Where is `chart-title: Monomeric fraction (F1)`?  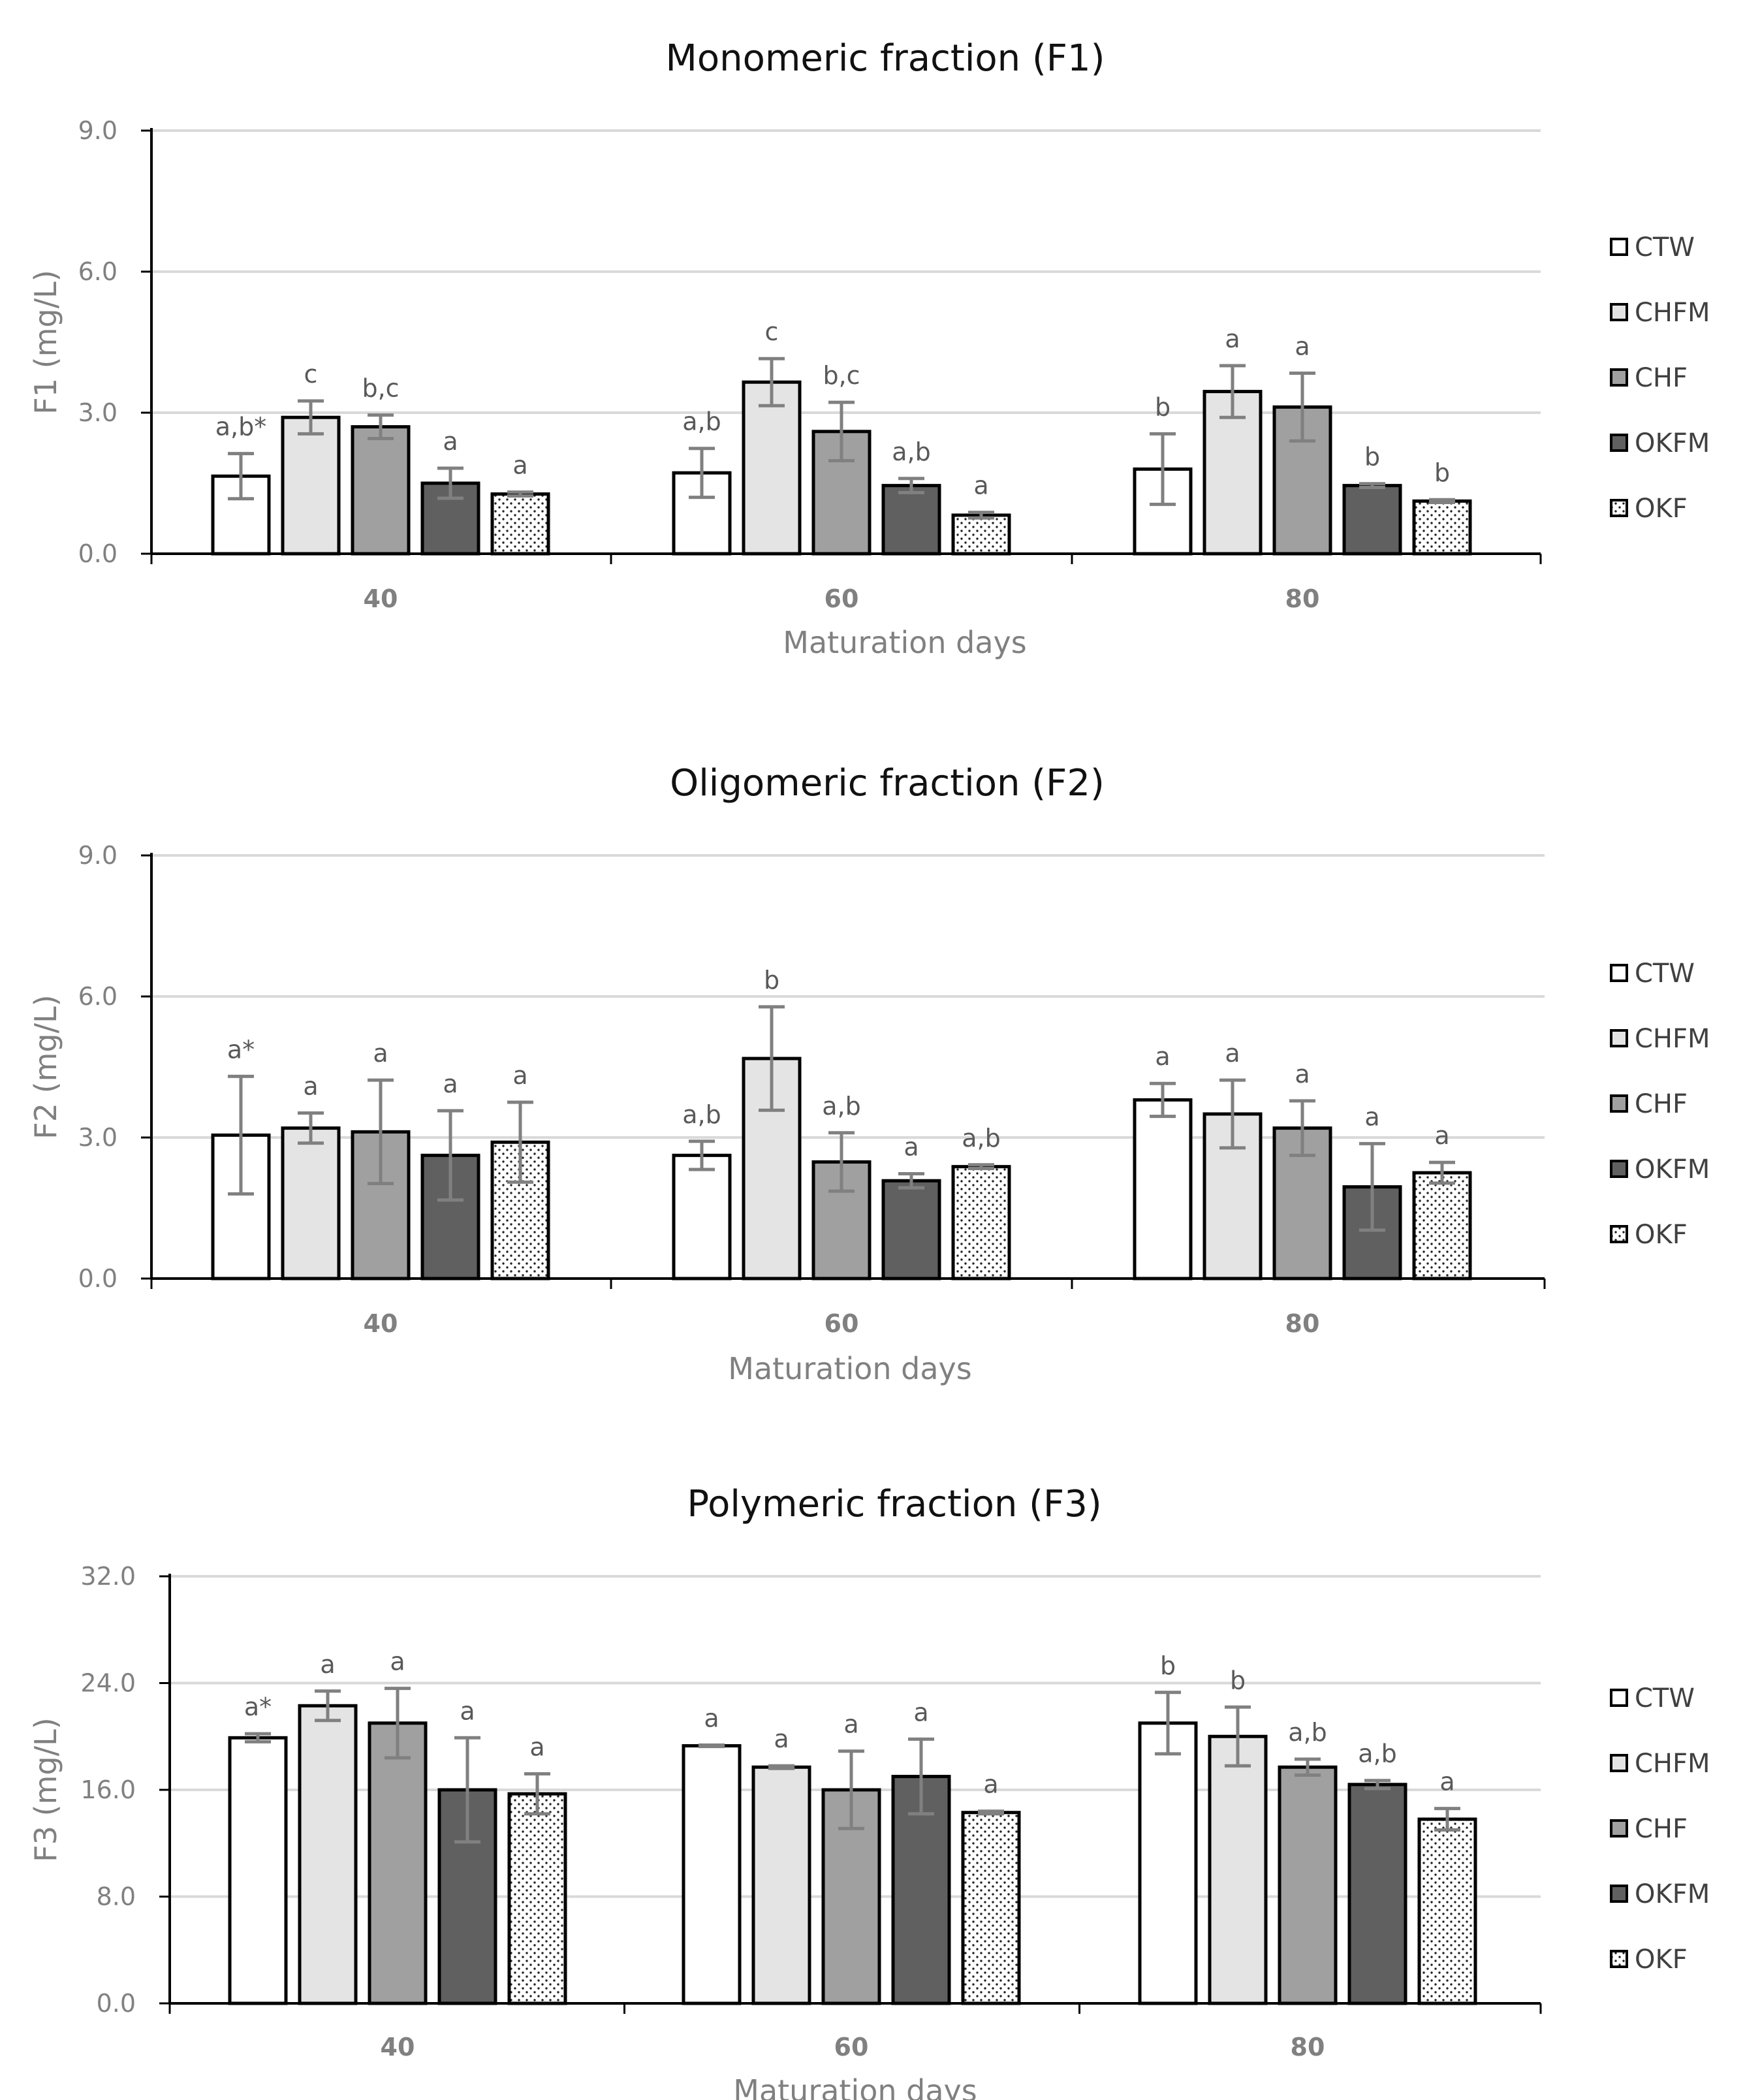
chart-title: Monomeric fraction (F1) is located at coordinates (885, 59).